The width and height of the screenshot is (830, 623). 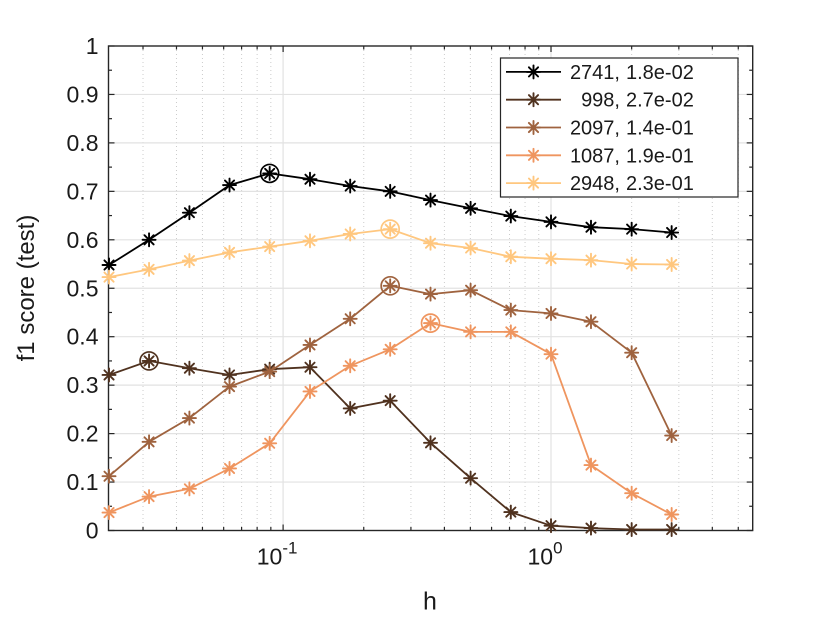 What do you see at coordinates (660, 129) in the screenshot?
I see `legend-label-rate: 1.4e-01` at bounding box center [660, 129].